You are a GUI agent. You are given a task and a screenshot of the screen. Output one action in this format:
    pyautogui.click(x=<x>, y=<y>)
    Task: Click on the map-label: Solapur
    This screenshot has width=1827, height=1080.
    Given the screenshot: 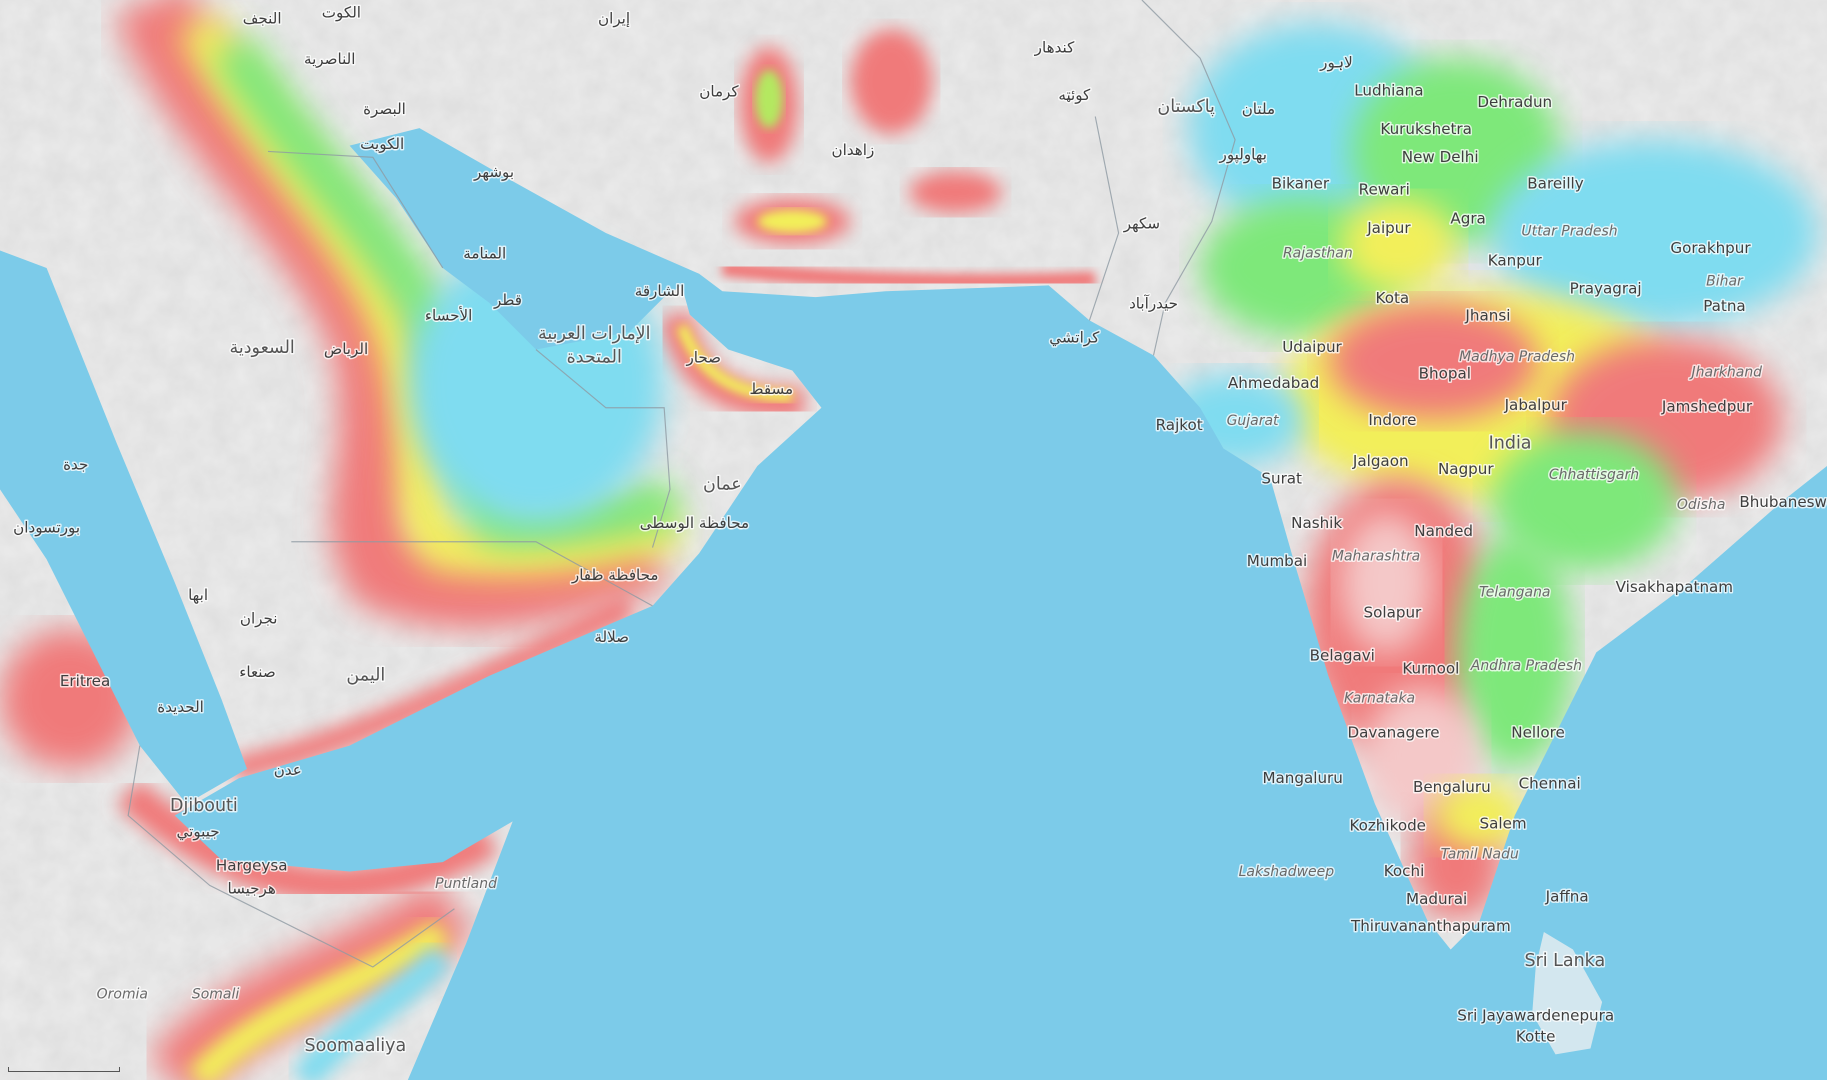 What is the action you would take?
    pyautogui.click(x=1393, y=612)
    